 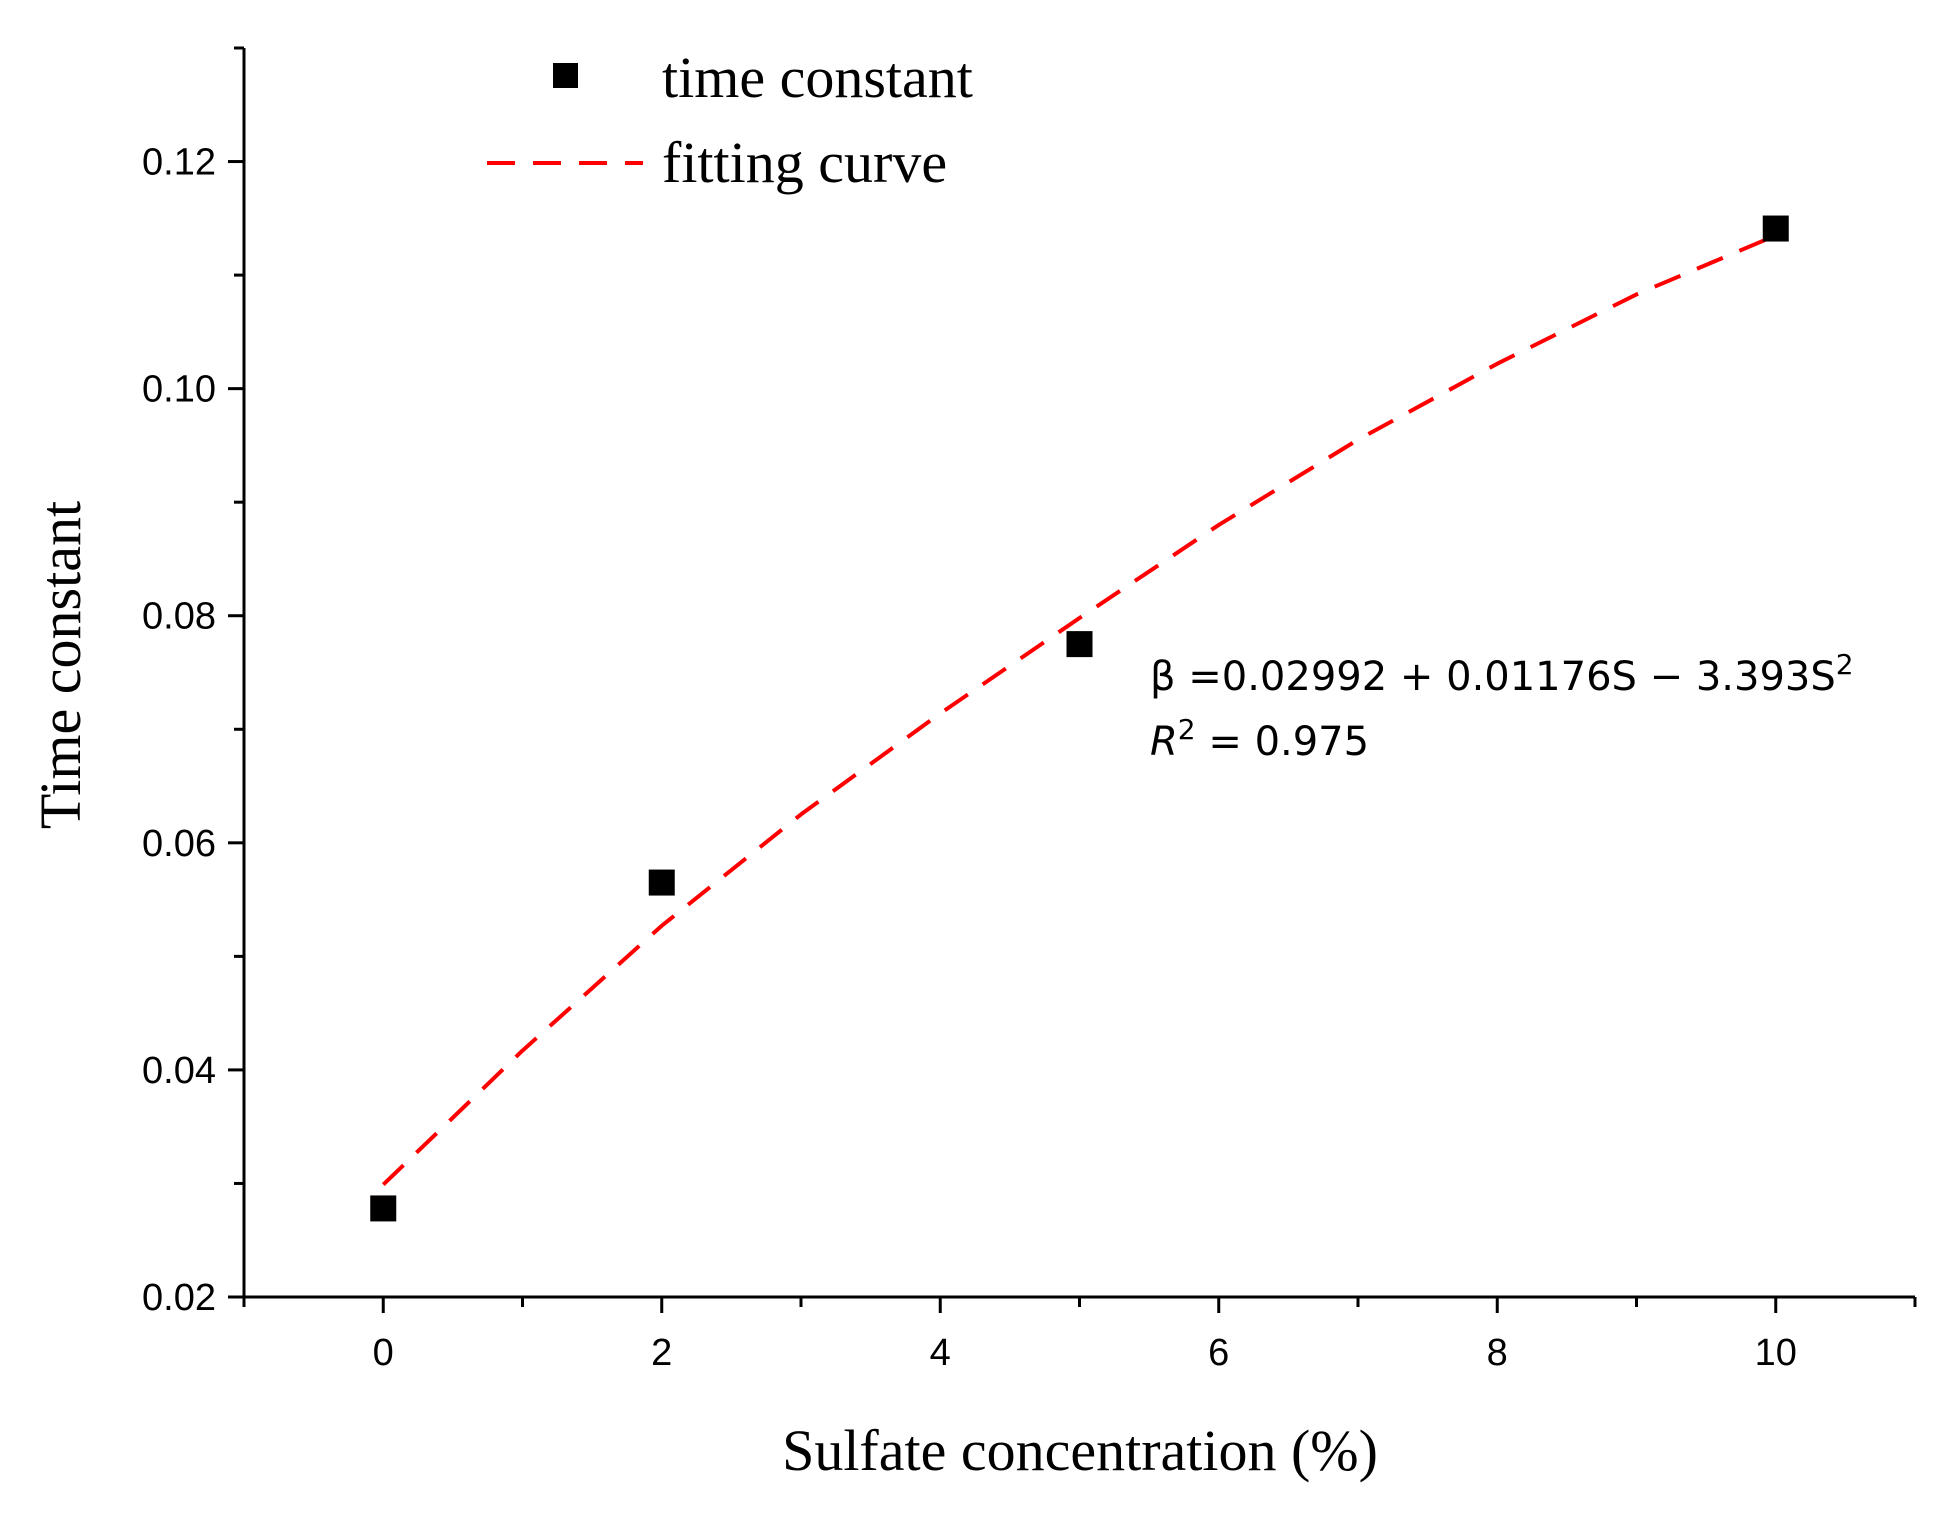 What do you see at coordinates (179, 1071) in the screenshot?
I see `y-tick-label: 0.04` at bounding box center [179, 1071].